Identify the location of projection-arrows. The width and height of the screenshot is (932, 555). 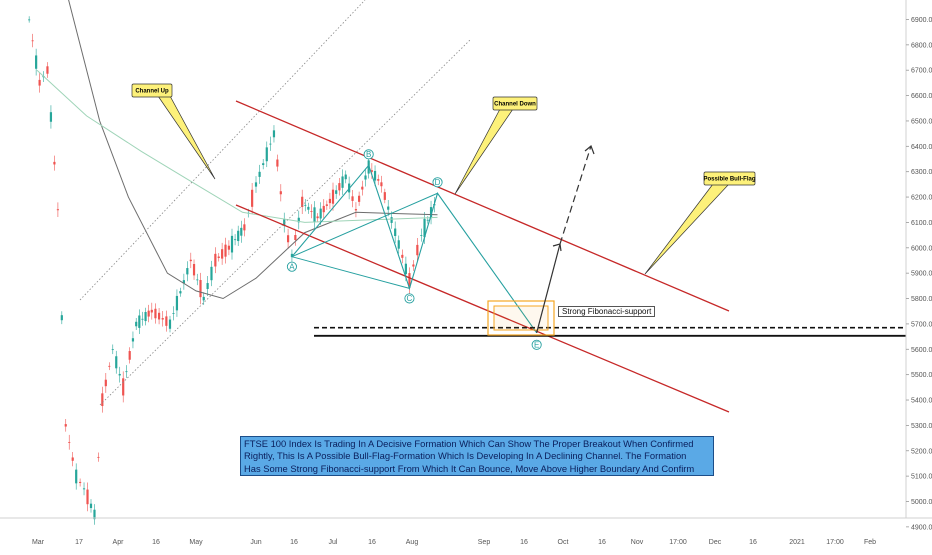
(565, 238).